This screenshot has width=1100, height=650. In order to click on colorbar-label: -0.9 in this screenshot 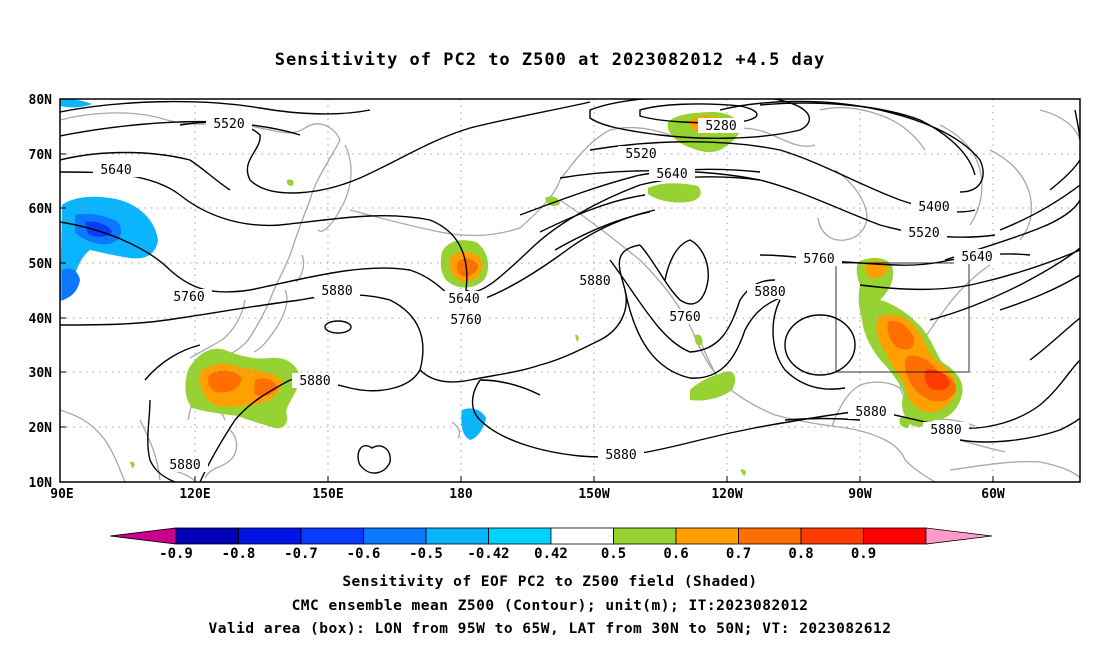, I will do `click(176, 554)`.